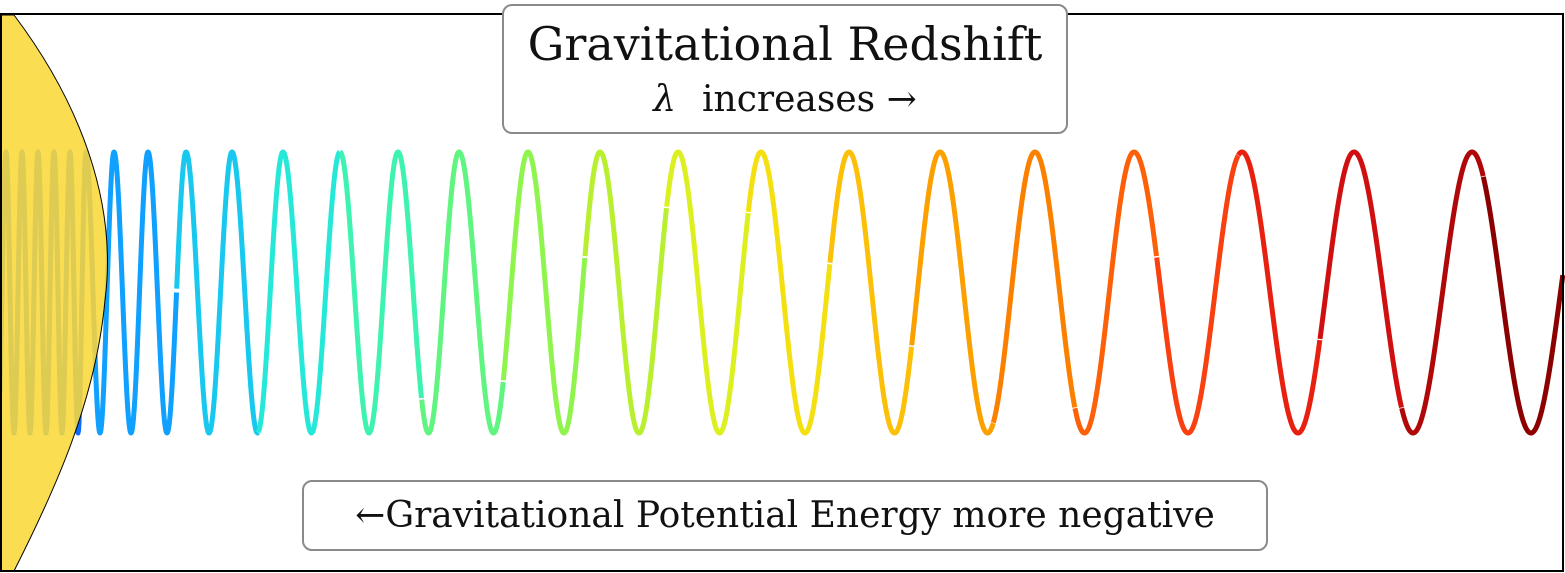  I want to click on lambda-symbol: λ, so click(665, 99).